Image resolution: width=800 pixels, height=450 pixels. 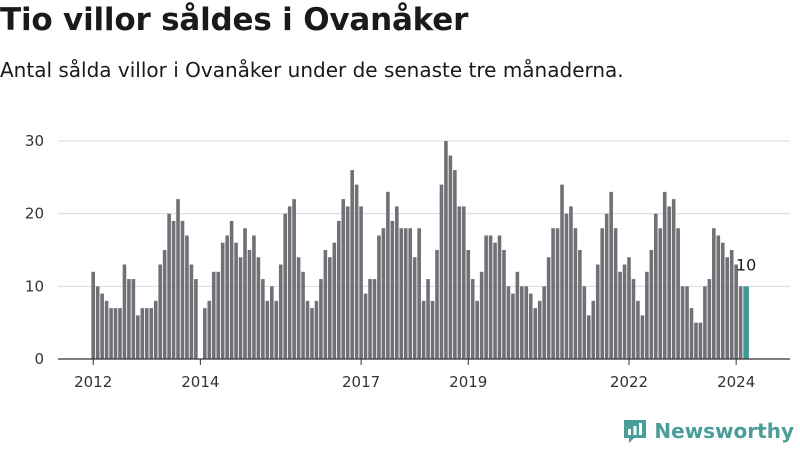 What do you see at coordinates (468, 382) in the screenshot?
I see `x-tick-label: 2019` at bounding box center [468, 382].